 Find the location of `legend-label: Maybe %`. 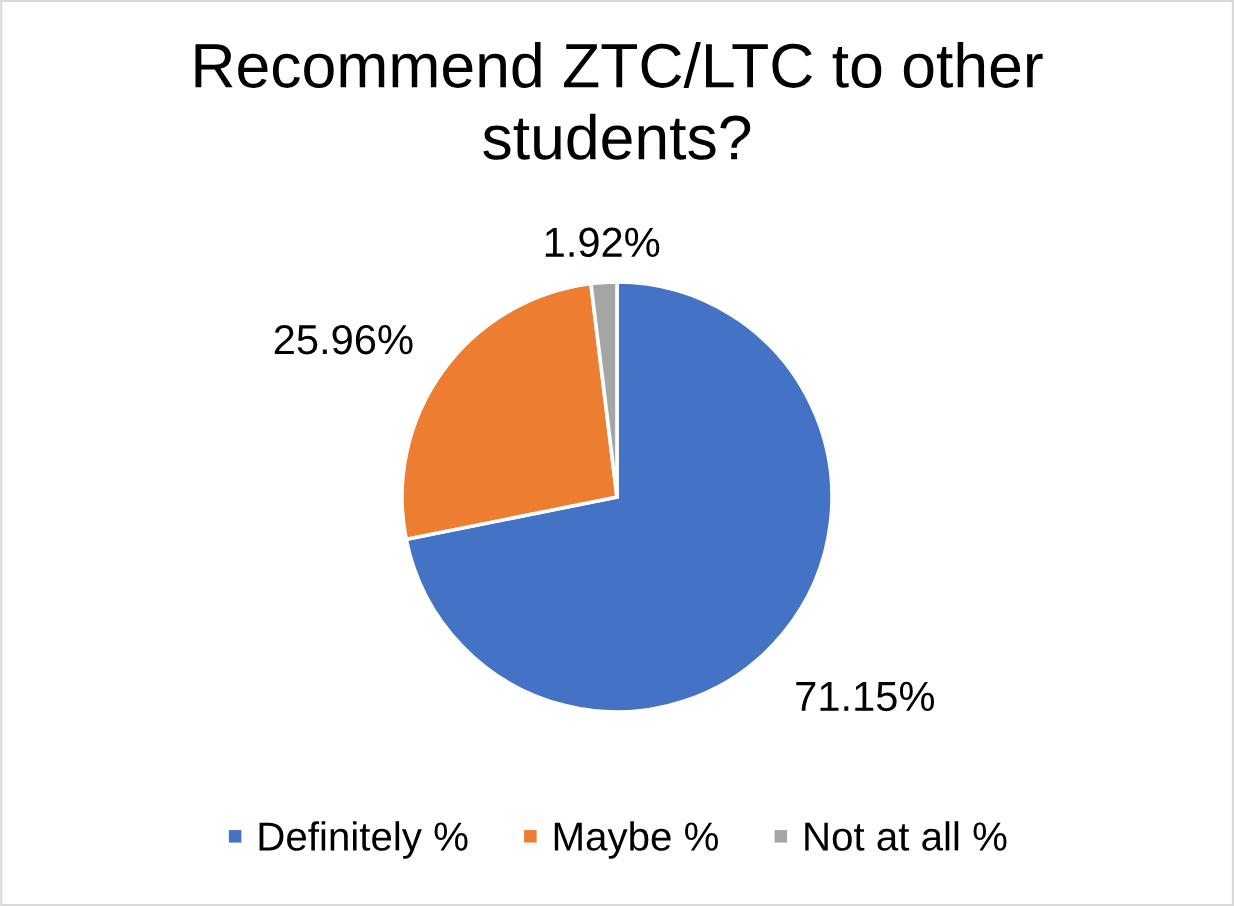

legend-label: Maybe % is located at coordinates (636, 840).